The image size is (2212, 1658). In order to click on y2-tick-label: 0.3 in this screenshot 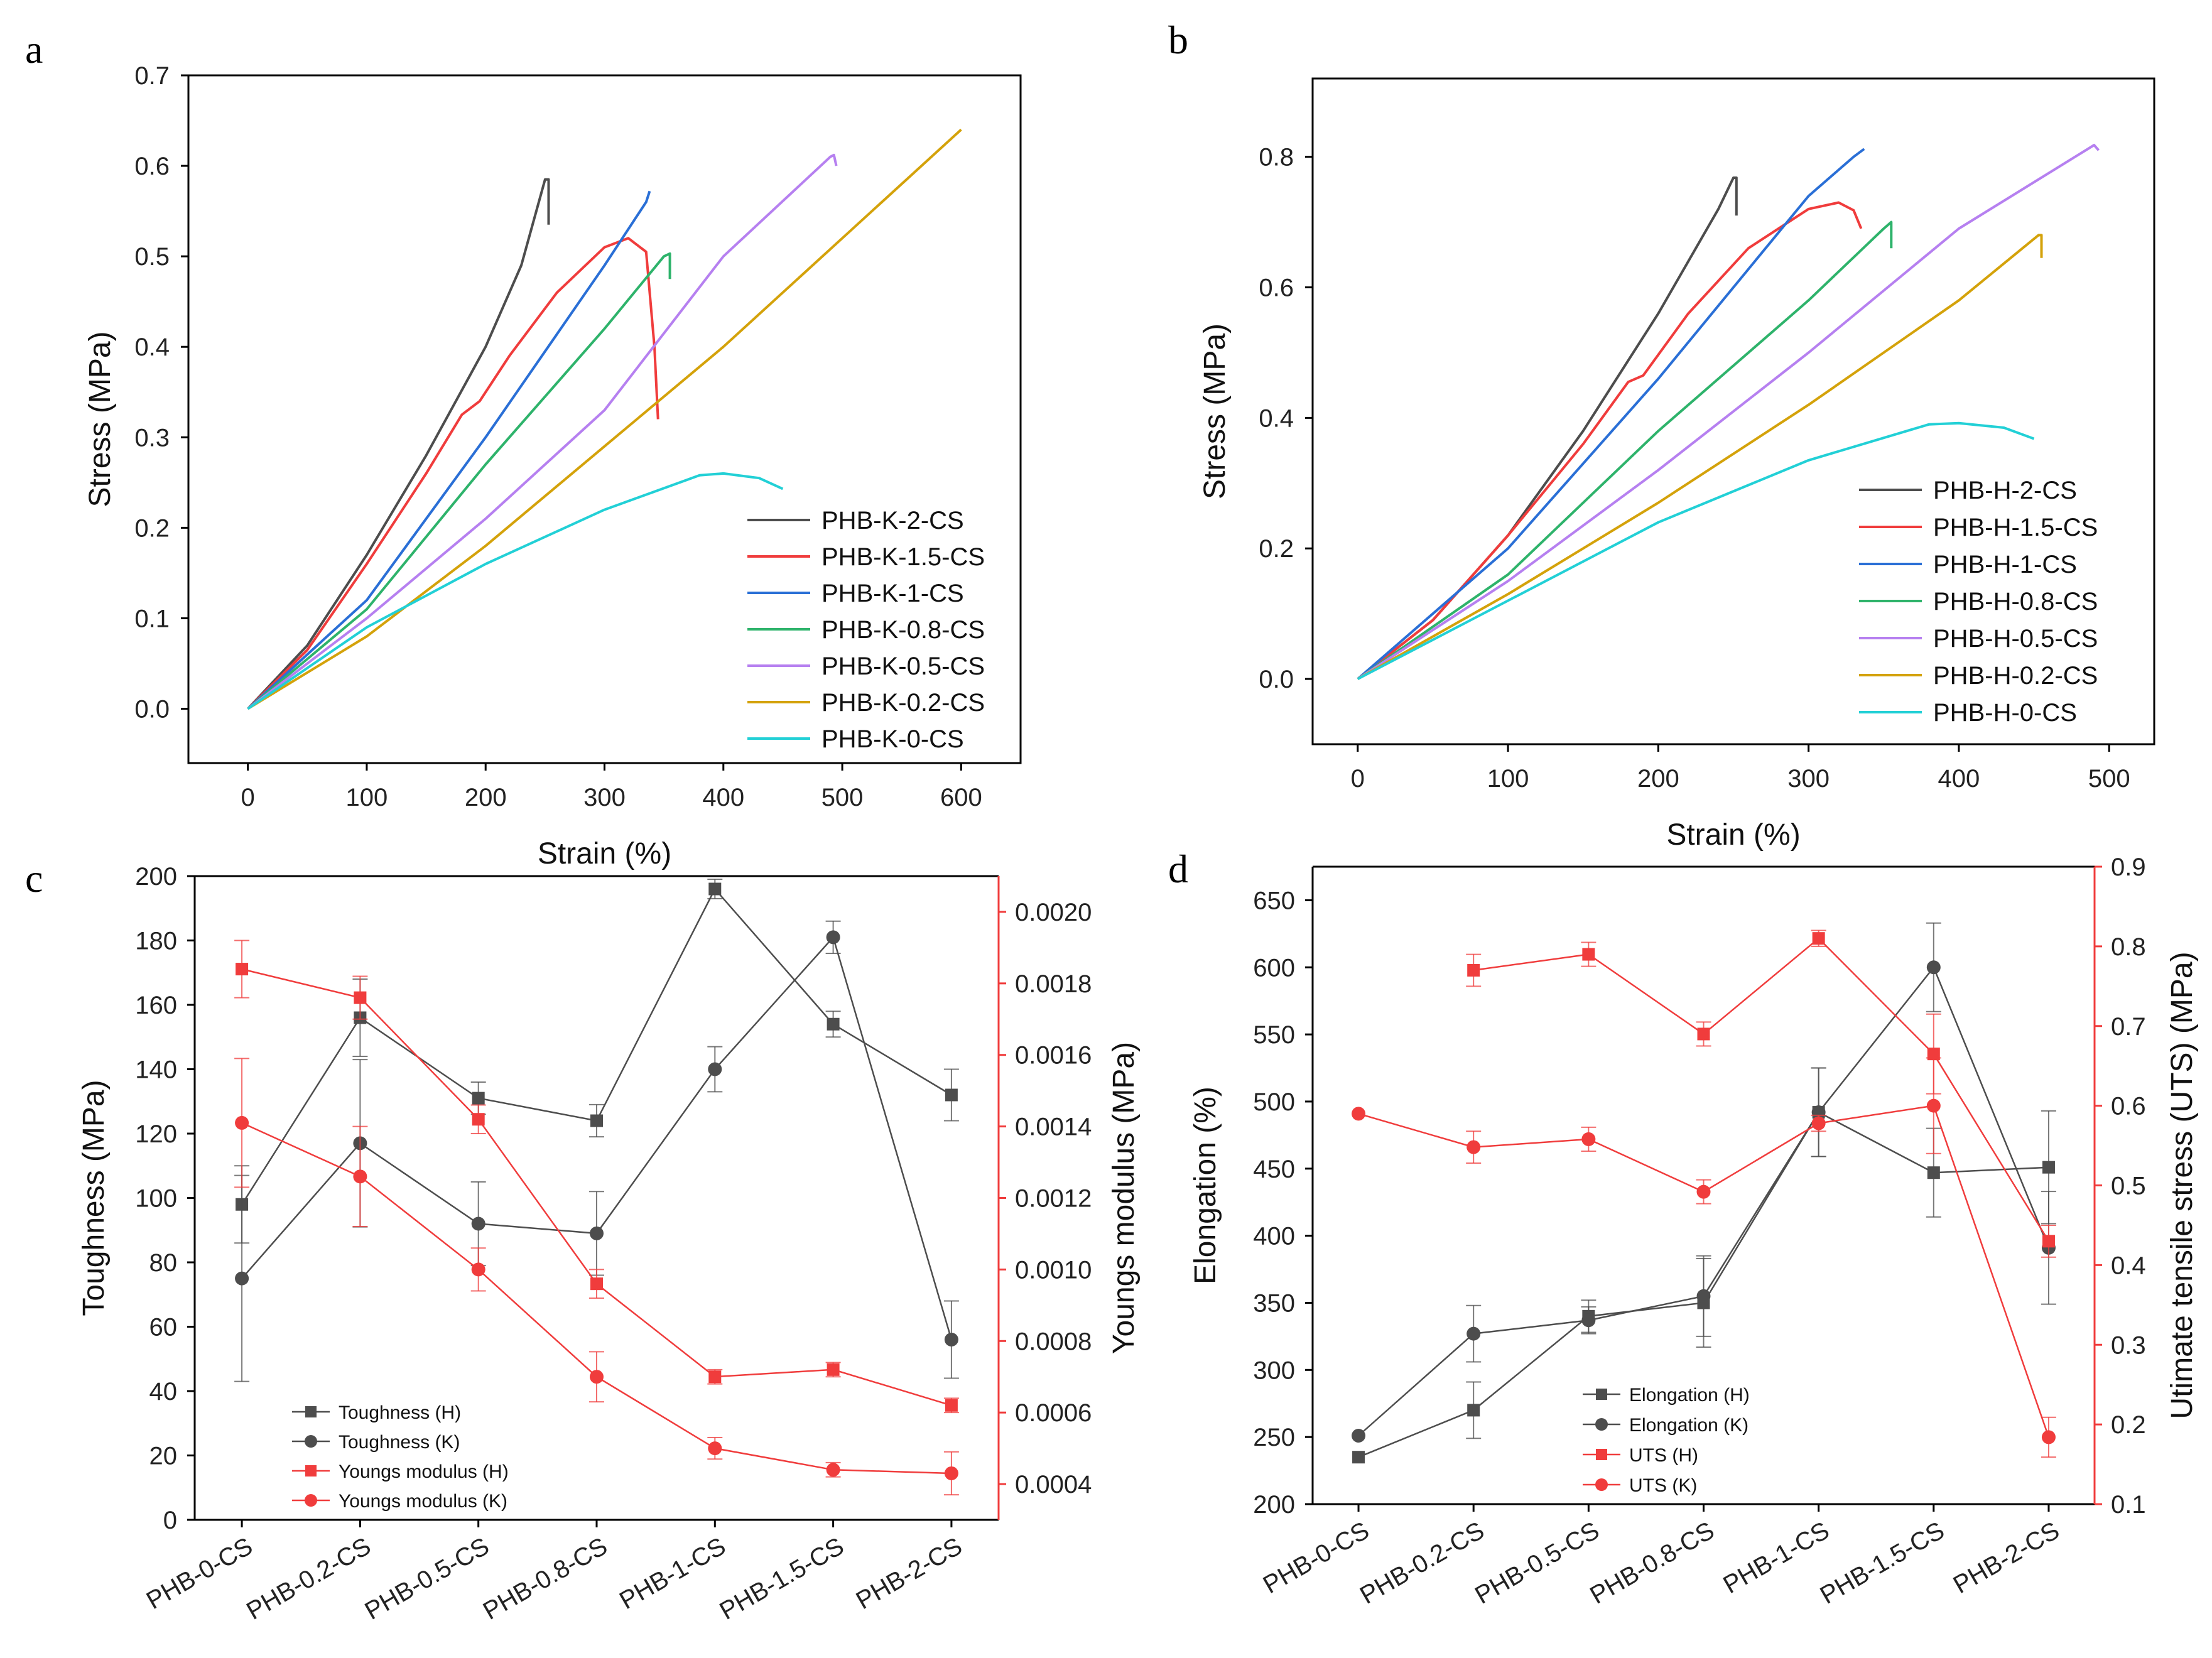, I will do `click(2129, 1345)`.